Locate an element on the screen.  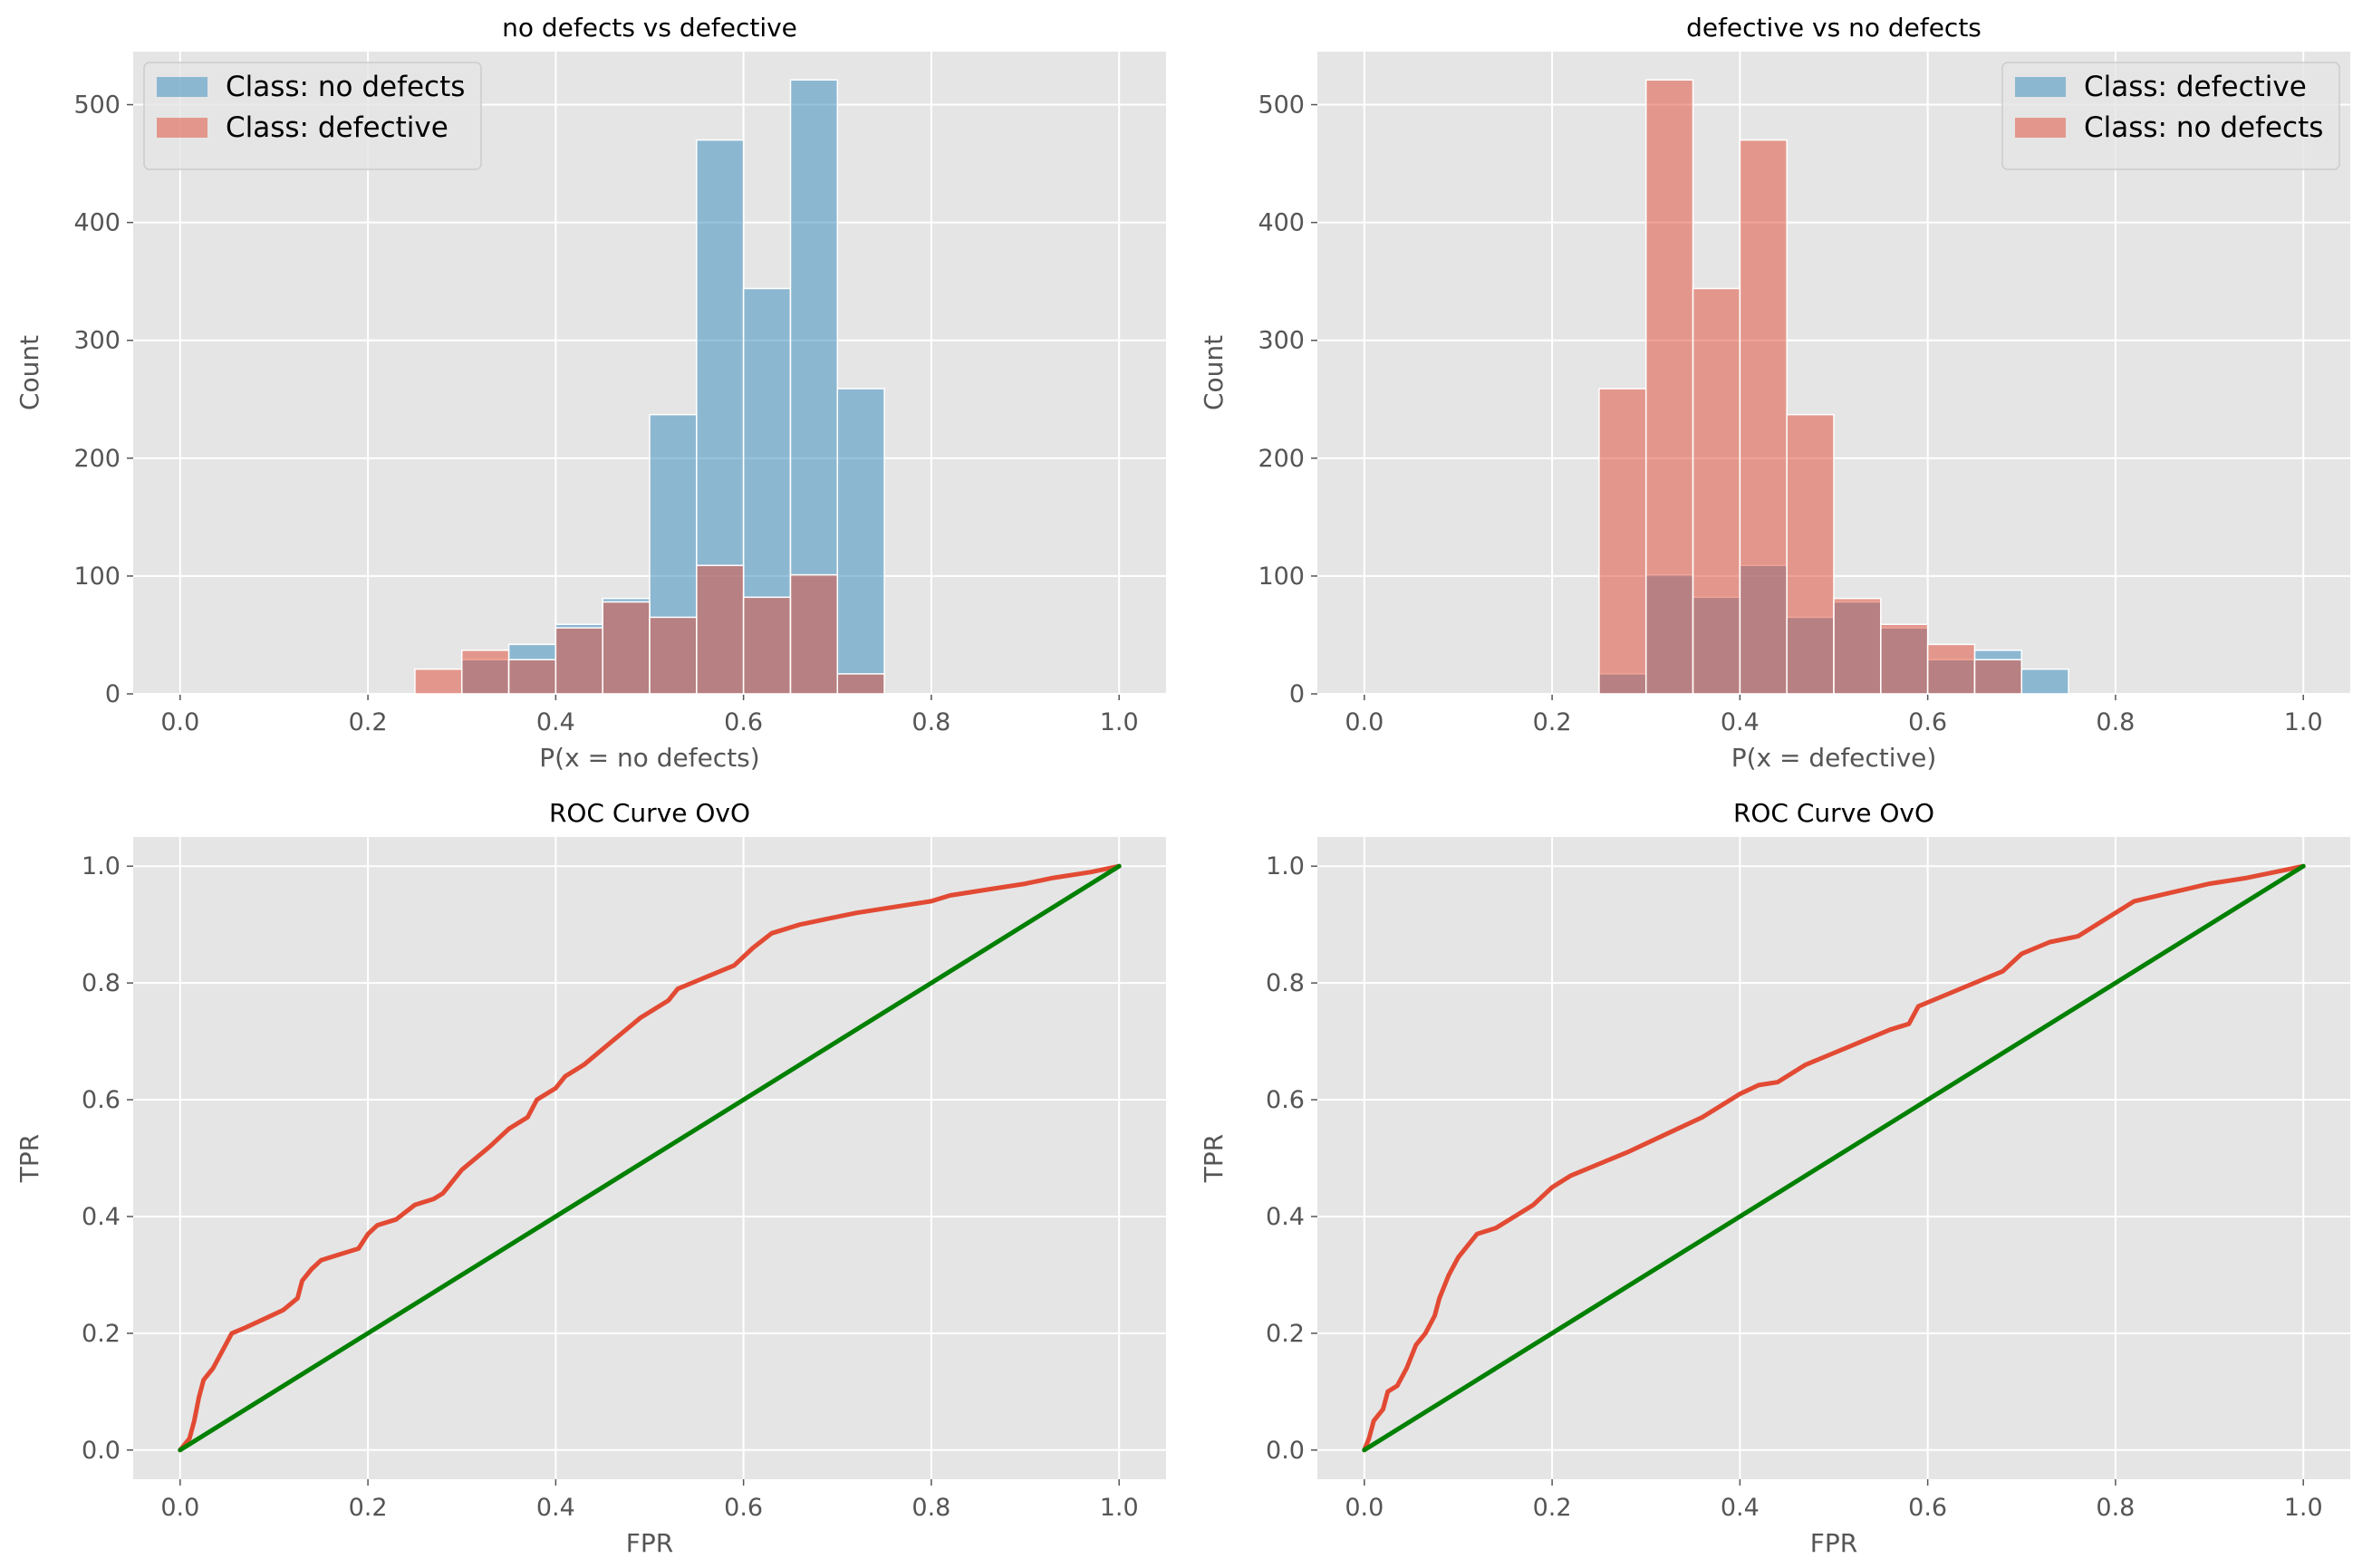
legend: Class: no defects Class: defective is located at coordinates (313, 116).